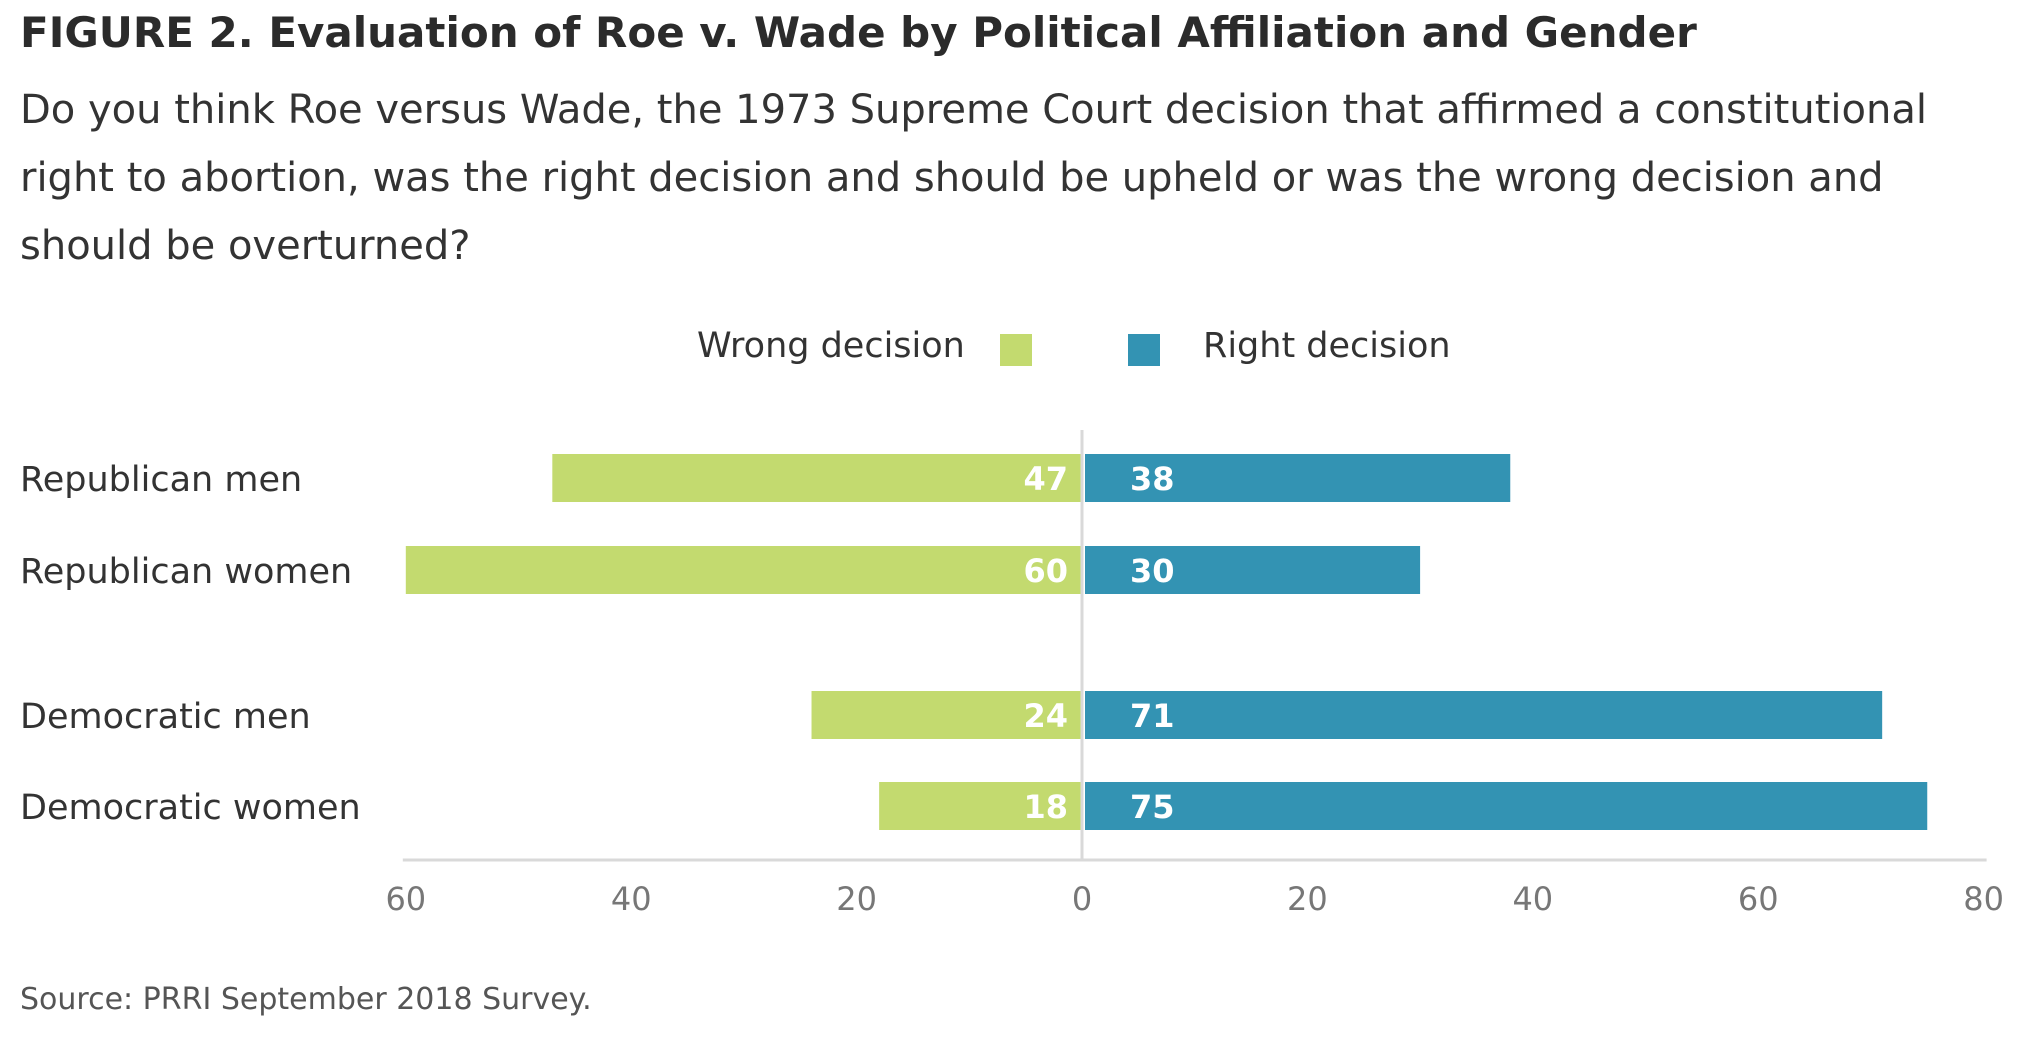 This screenshot has width=2025, height=1040. I want to click on legend-label-right: Right decision, so click(1327, 346).